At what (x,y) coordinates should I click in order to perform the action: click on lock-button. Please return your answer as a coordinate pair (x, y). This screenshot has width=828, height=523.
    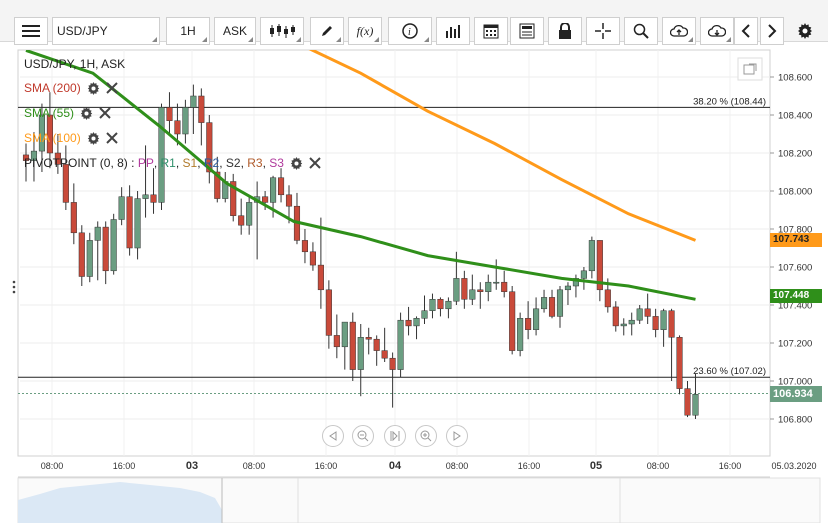
    Looking at the image, I should click on (565, 31).